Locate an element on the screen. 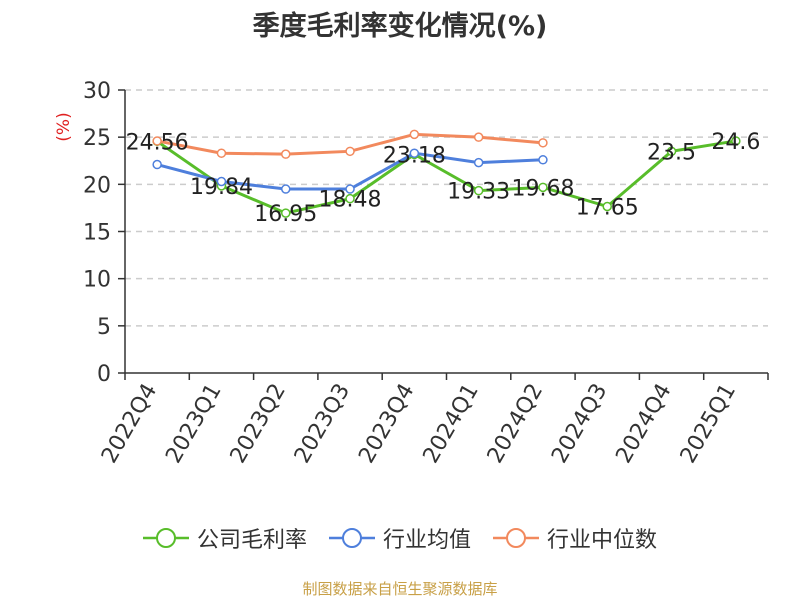 The height and width of the screenshot is (600, 800). x-tick-label: 2024Q4 is located at coordinates (643, 424).